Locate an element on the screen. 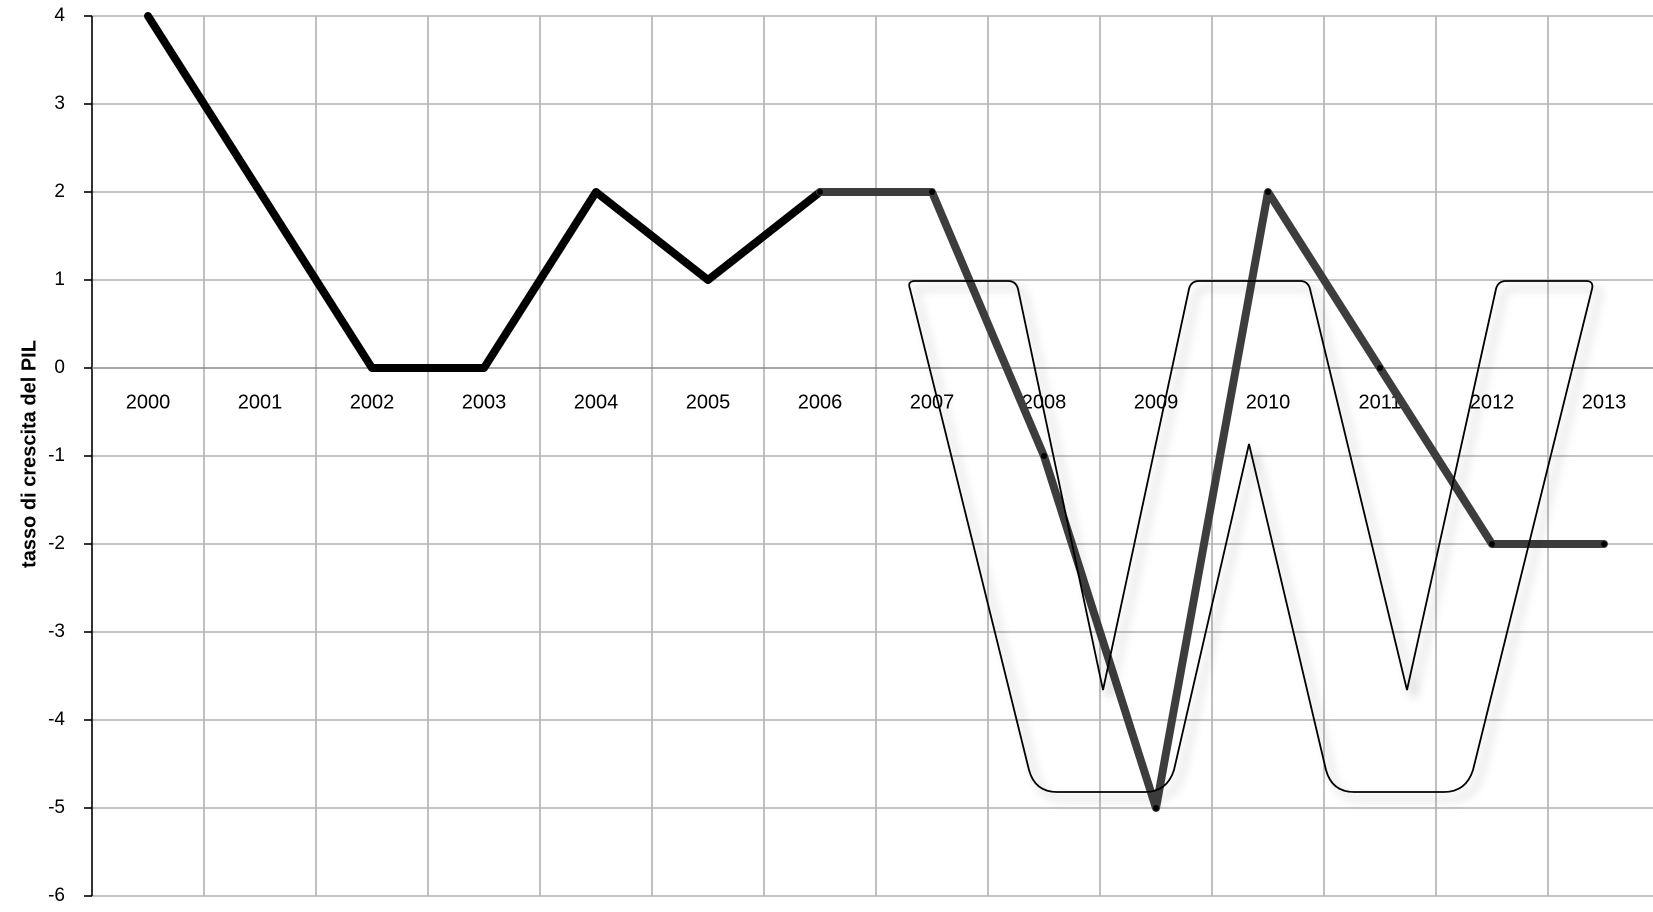  y-tick-label: -3 is located at coordinates (56, 631).